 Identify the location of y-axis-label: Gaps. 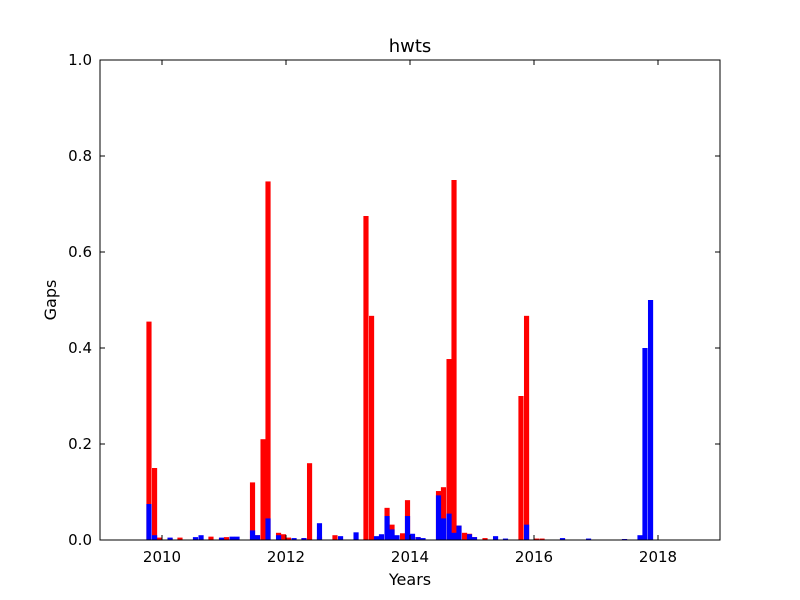
(50, 300).